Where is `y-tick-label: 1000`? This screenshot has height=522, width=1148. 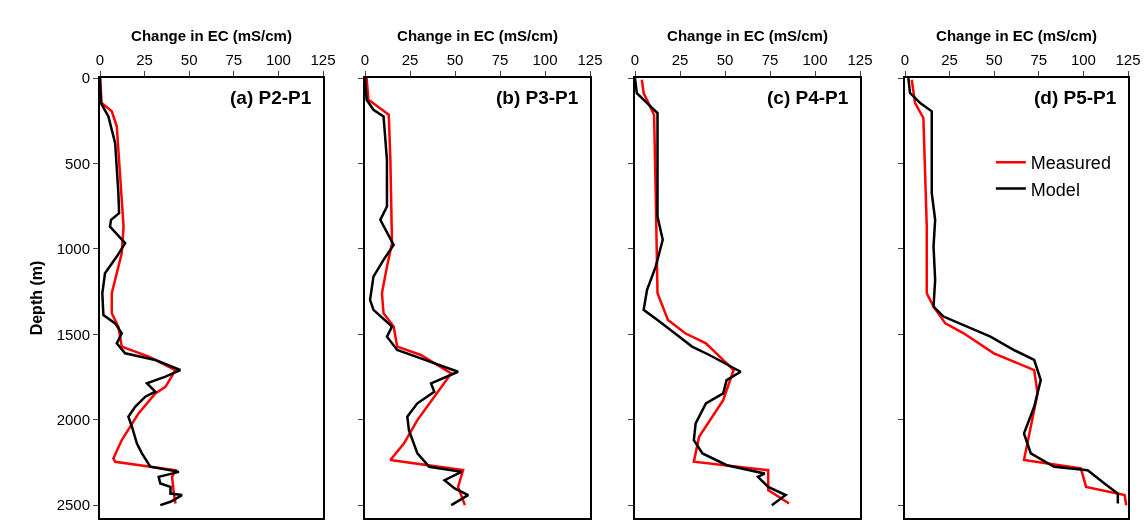 y-tick-label: 1000 is located at coordinates (73, 249).